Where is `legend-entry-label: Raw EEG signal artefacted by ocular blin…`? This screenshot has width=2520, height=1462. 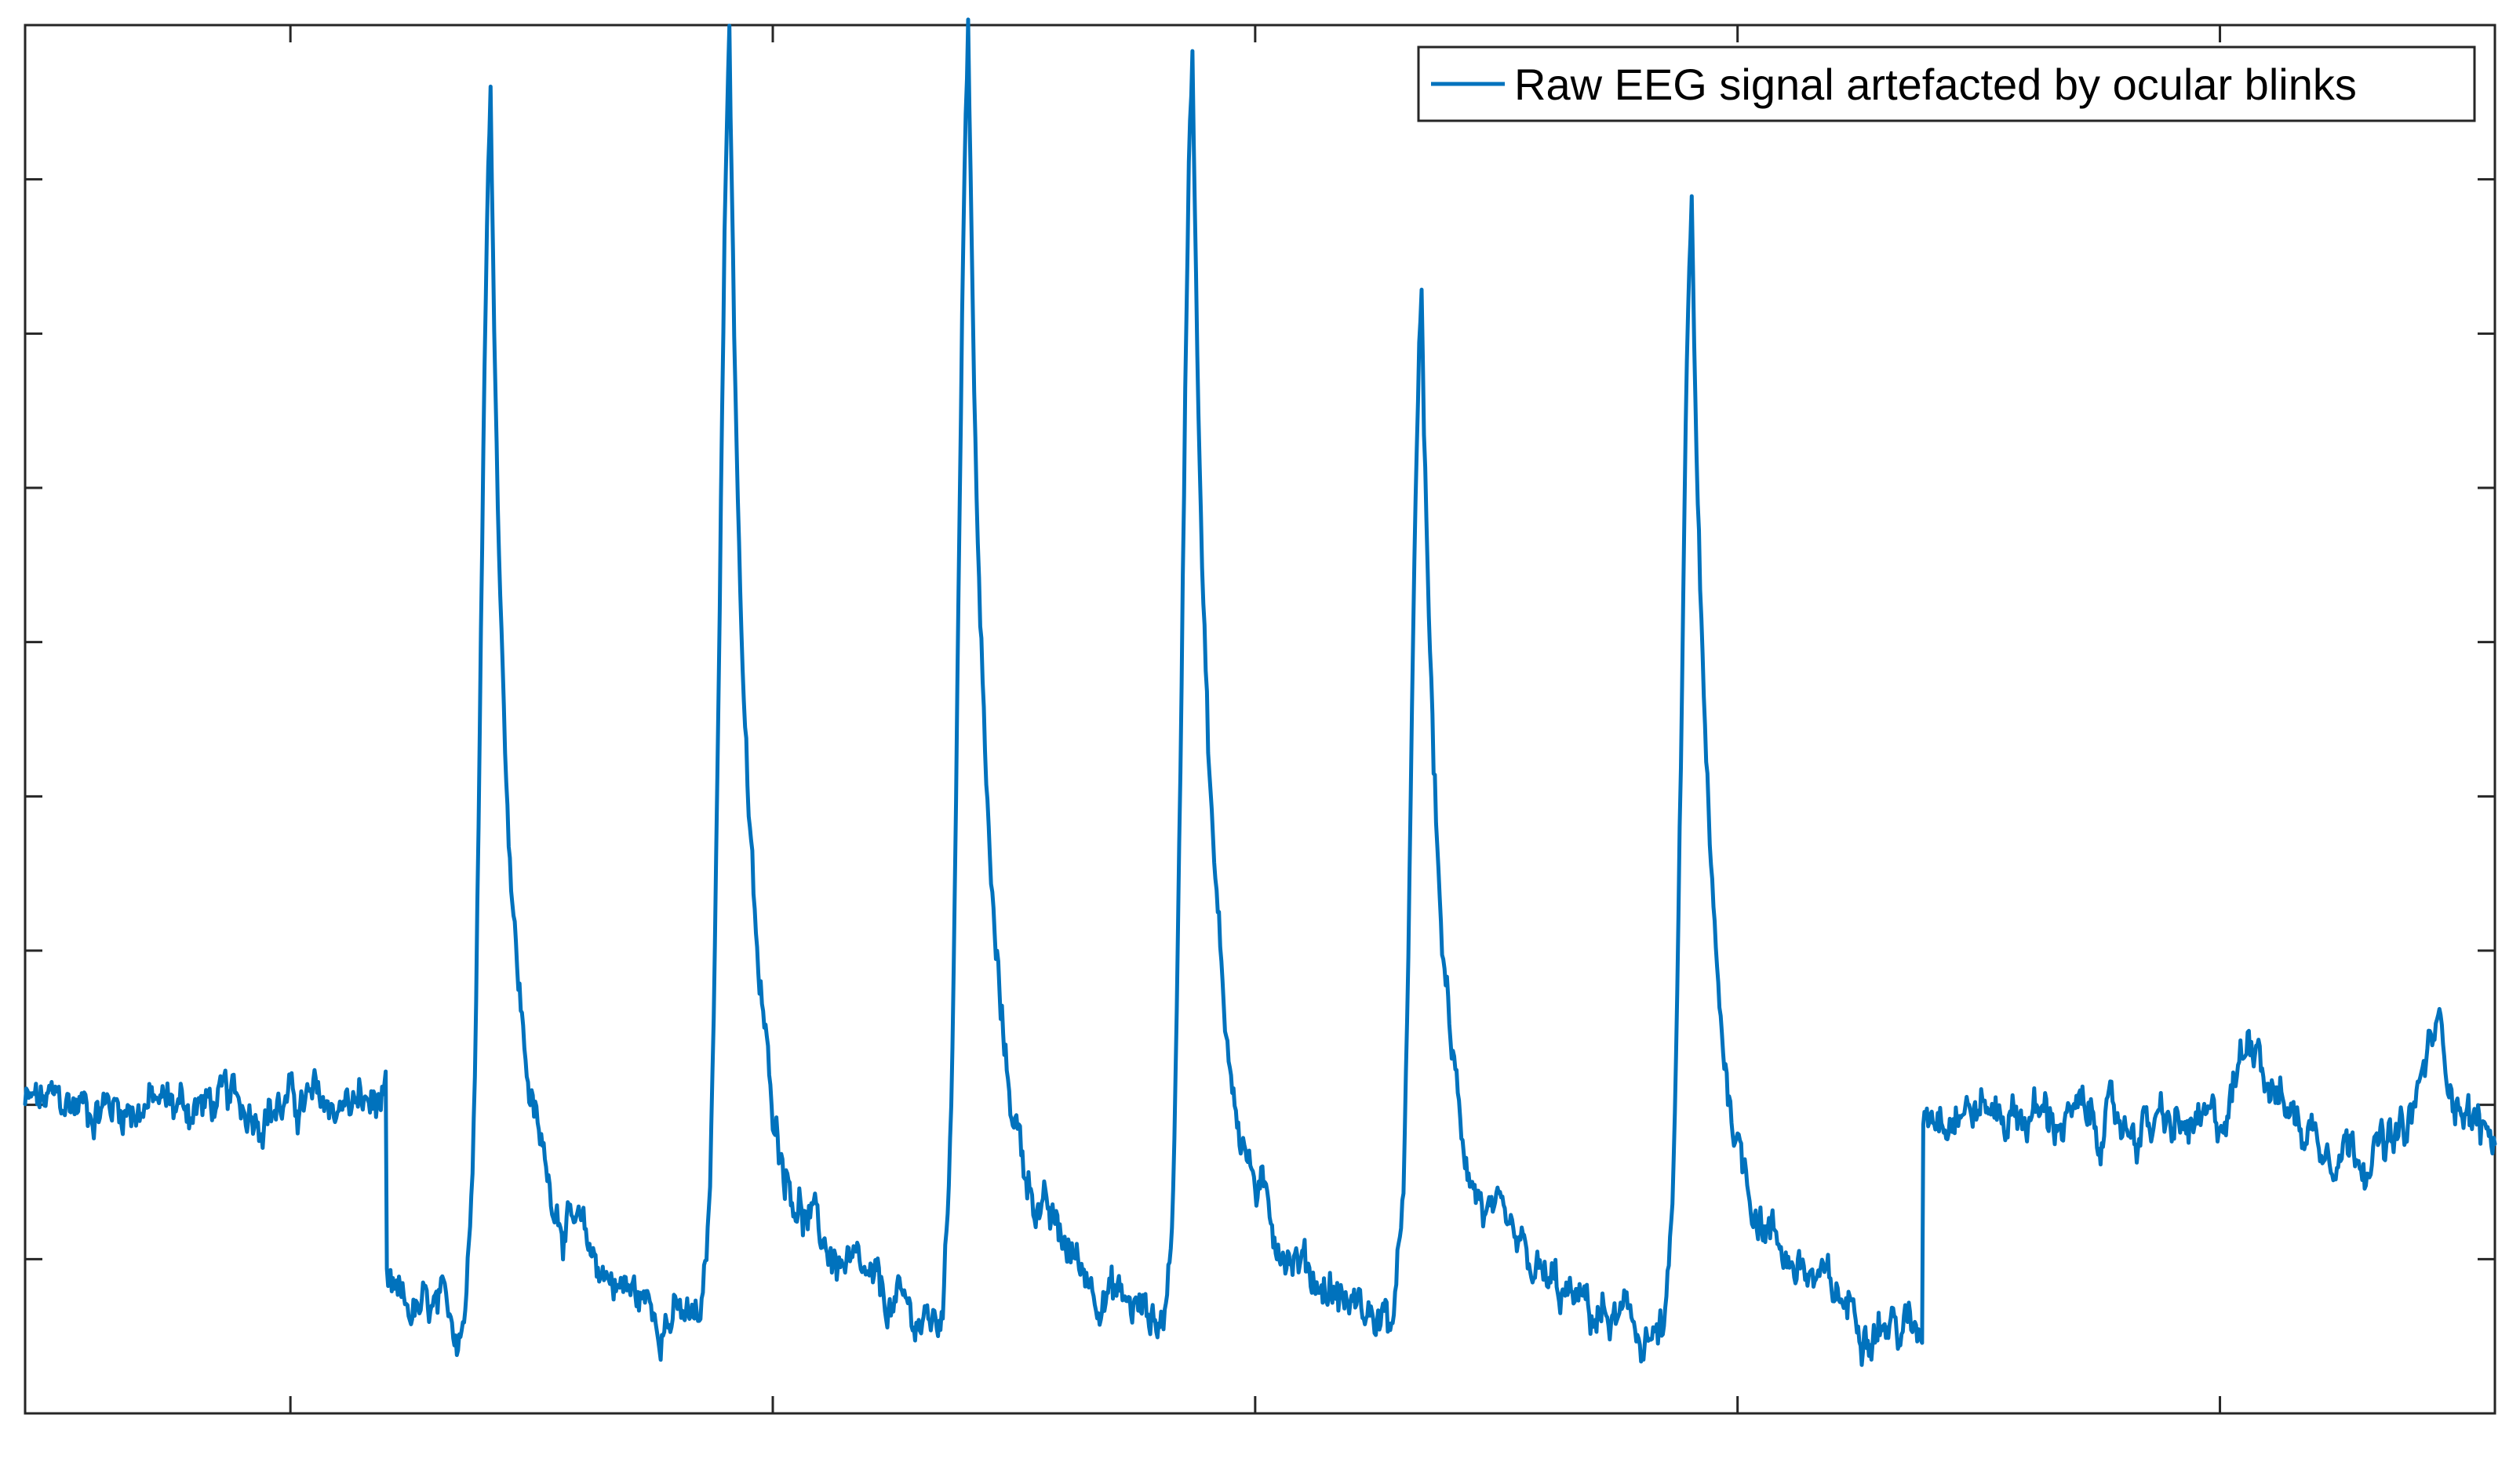
legend-entry-label: Raw EEG signal artefacted by ocular blin… is located at coordinates (1935, 84).